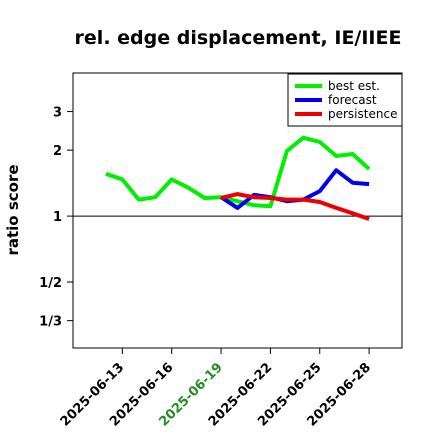 The image size is (440, 440). What do you see at coordinates (354, 86) in the screenshot?
I see `legend-label-best-est: best est.` at bounding box center [354, 86].